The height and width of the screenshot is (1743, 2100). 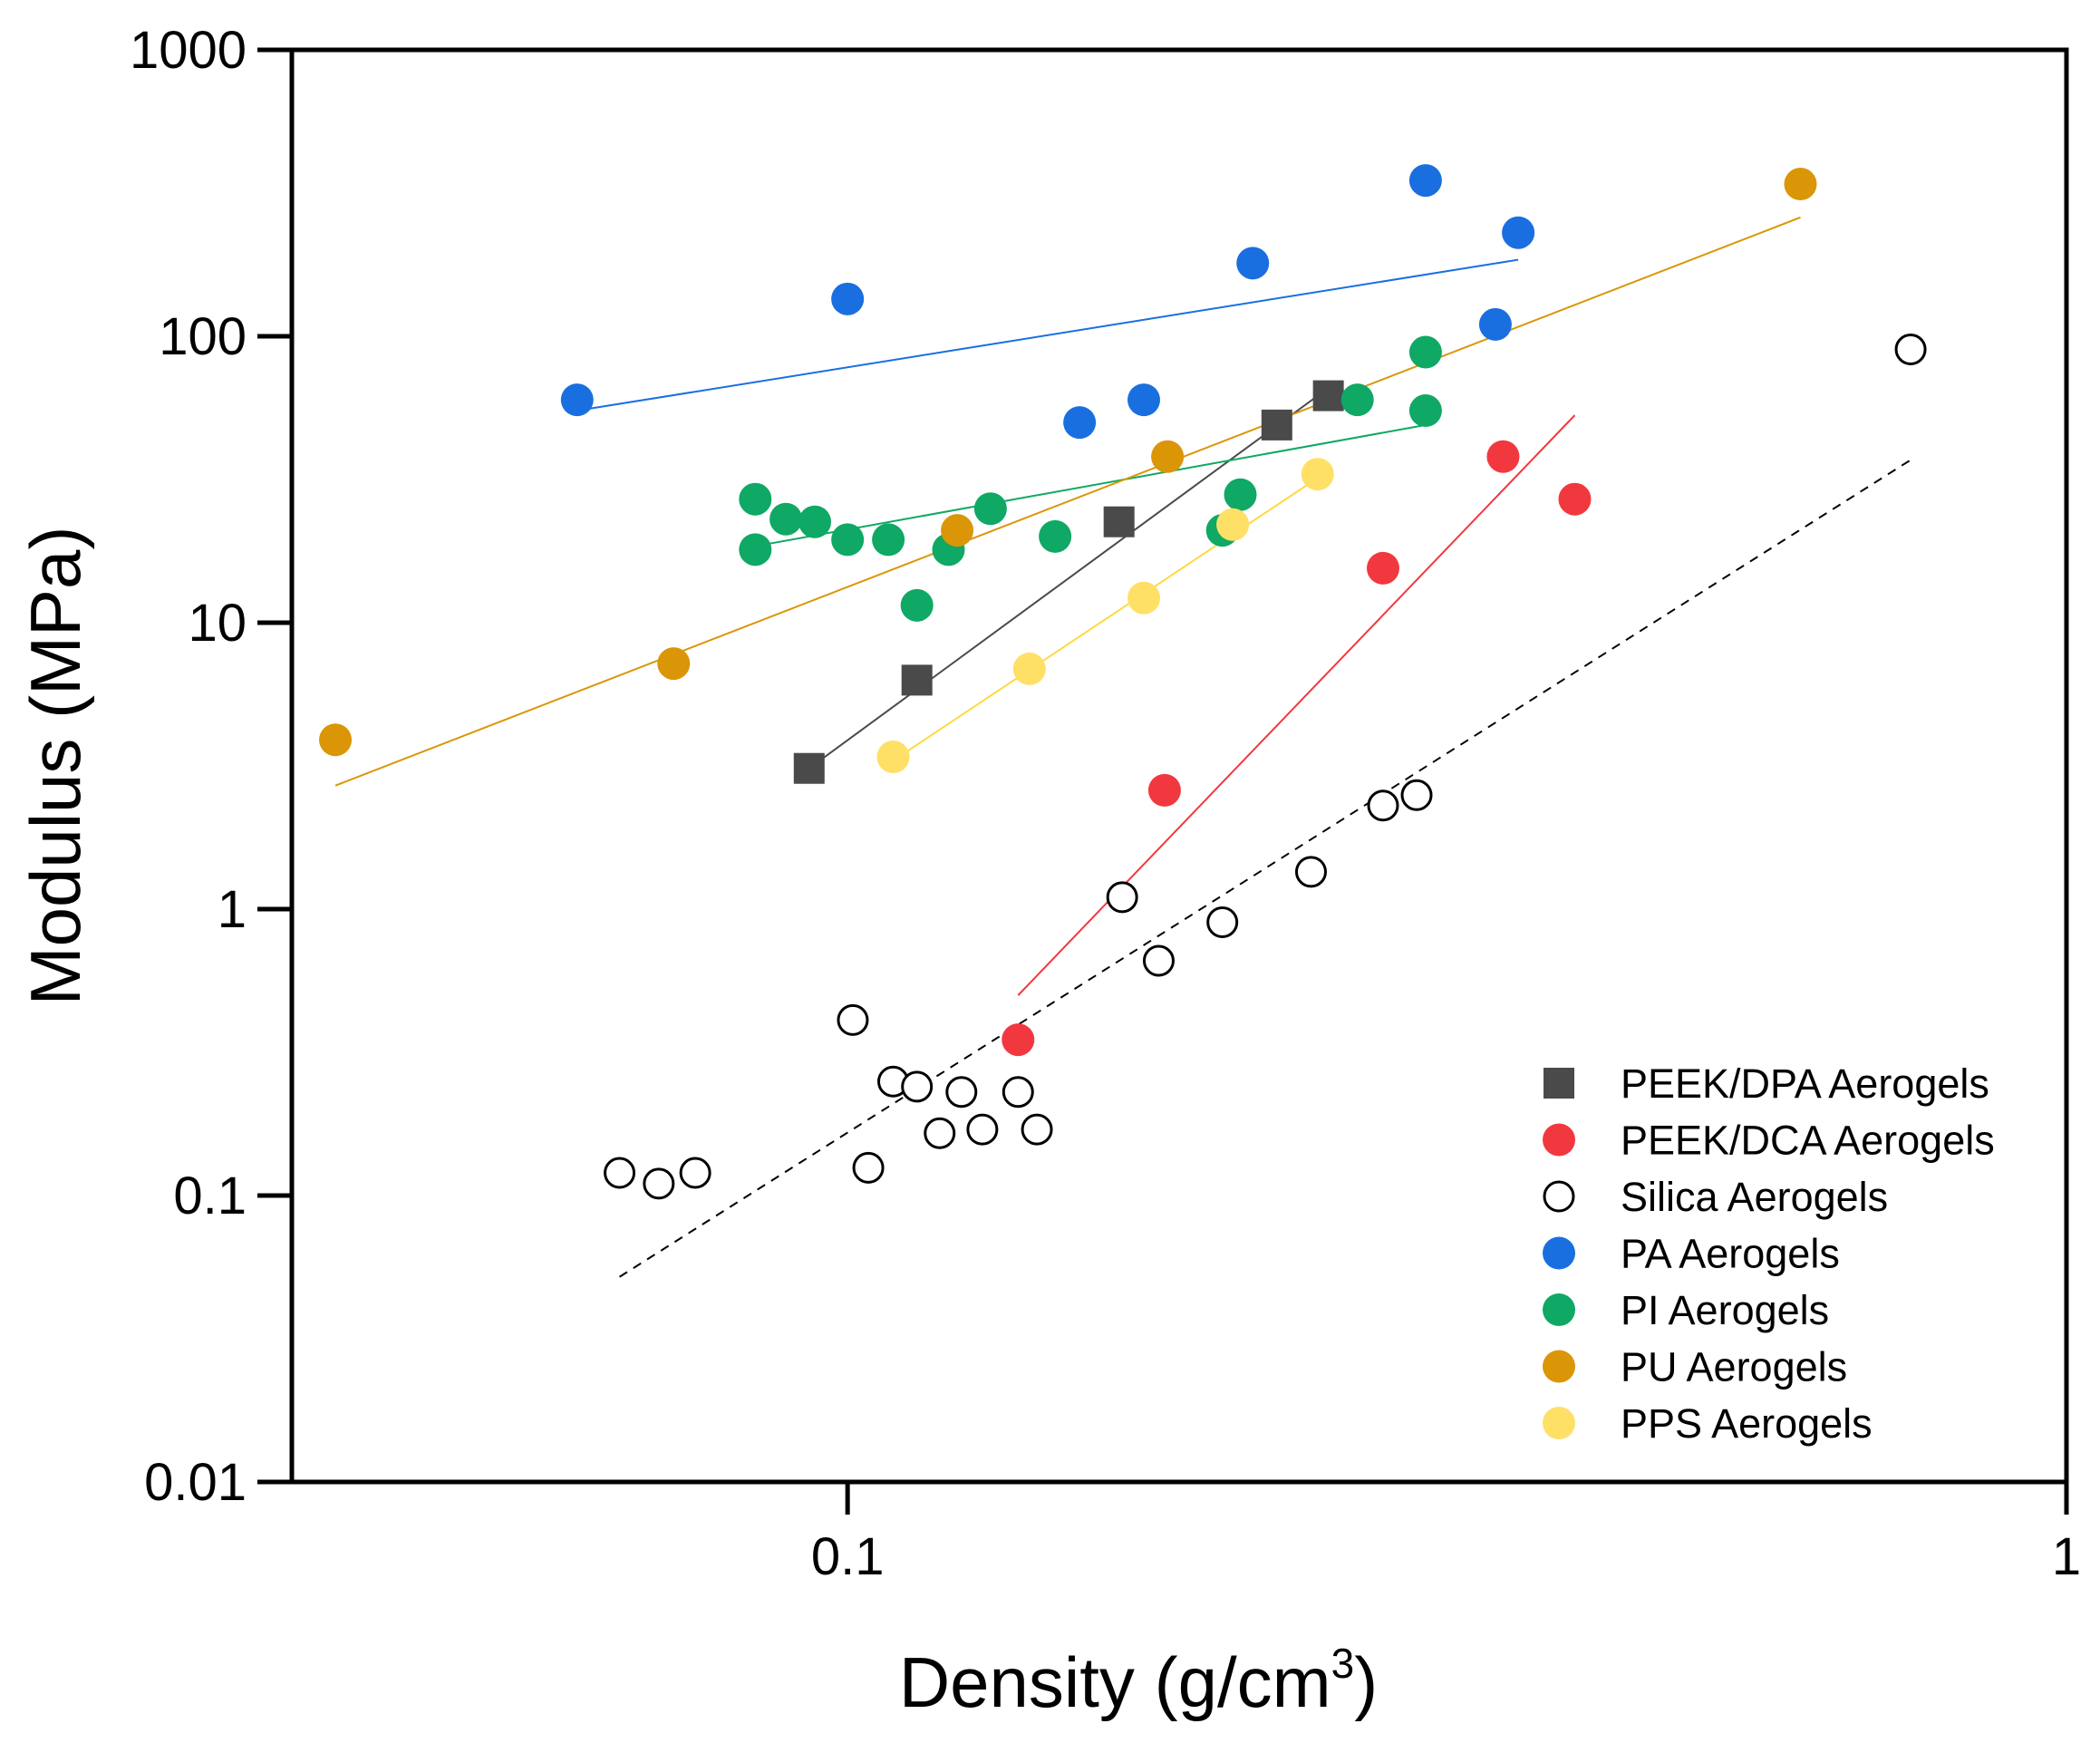 What do you see at coordinates (210, 1196) in the screenshot?
I see `y-tick-label: 0.1` at bounding box center [210, 1196].